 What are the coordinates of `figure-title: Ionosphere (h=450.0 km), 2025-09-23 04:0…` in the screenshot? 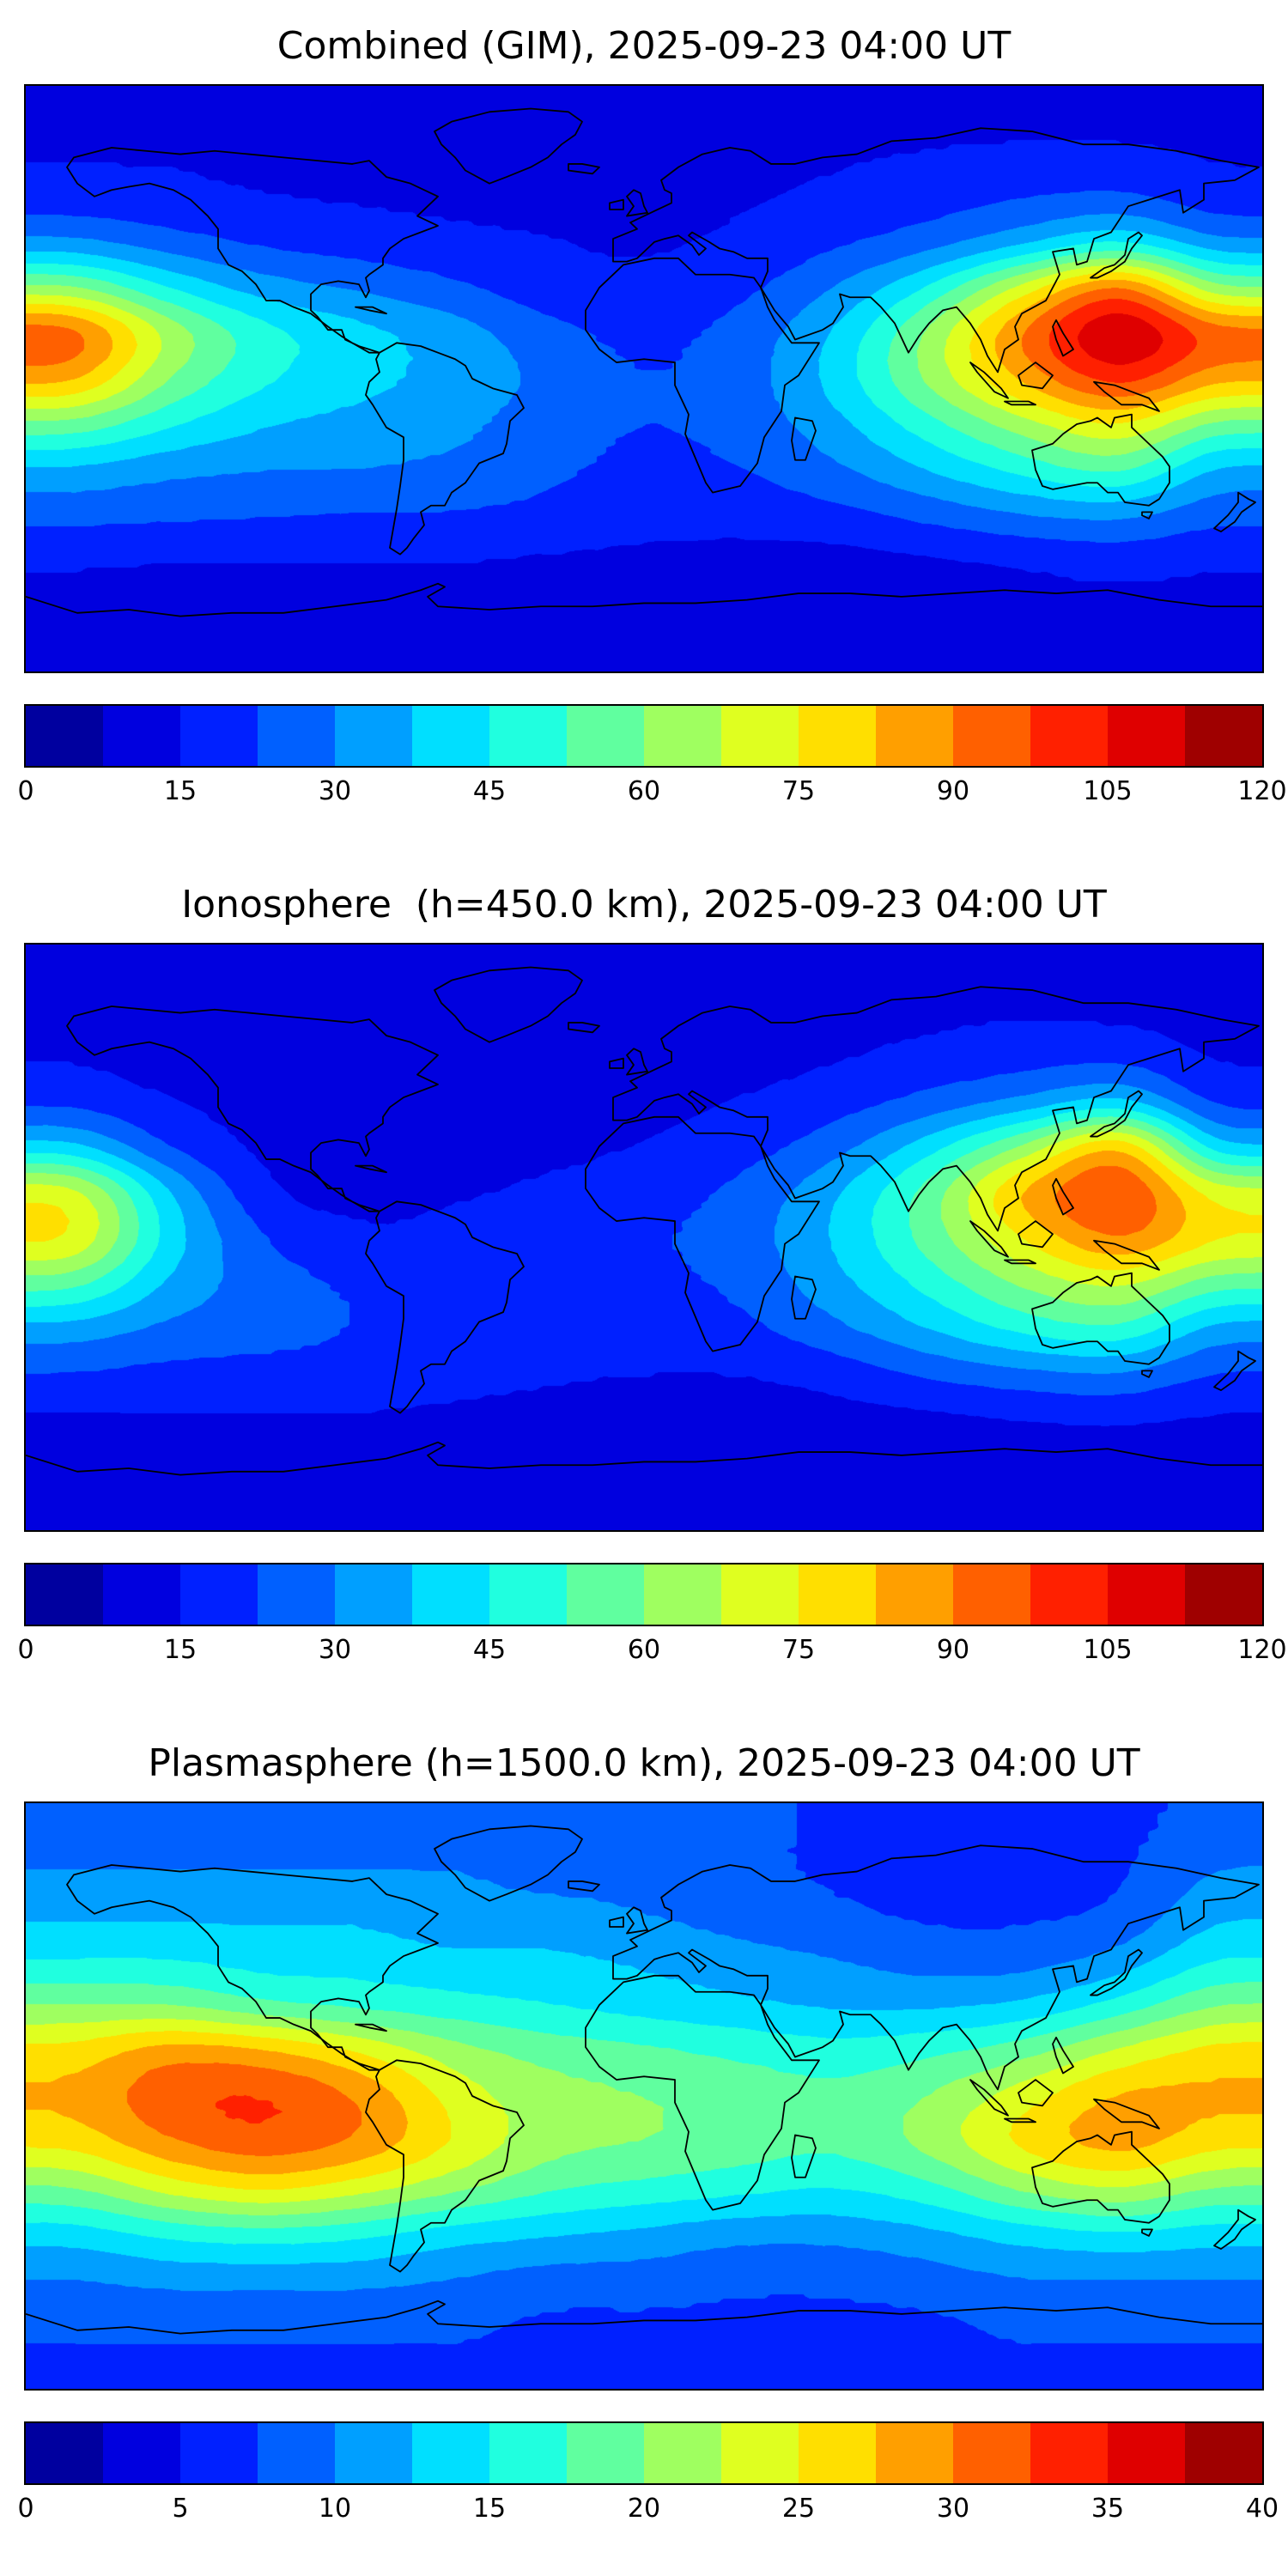 It's located at (644, 905).